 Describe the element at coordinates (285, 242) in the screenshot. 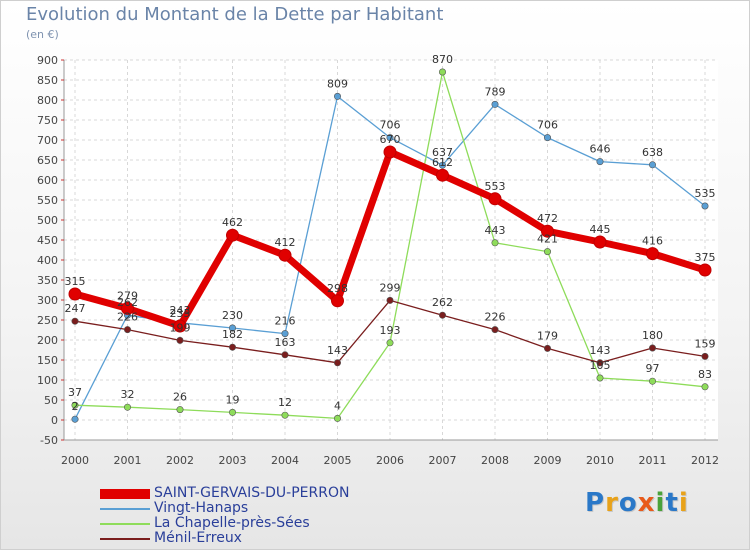

I see `data-label: 412` at that location.